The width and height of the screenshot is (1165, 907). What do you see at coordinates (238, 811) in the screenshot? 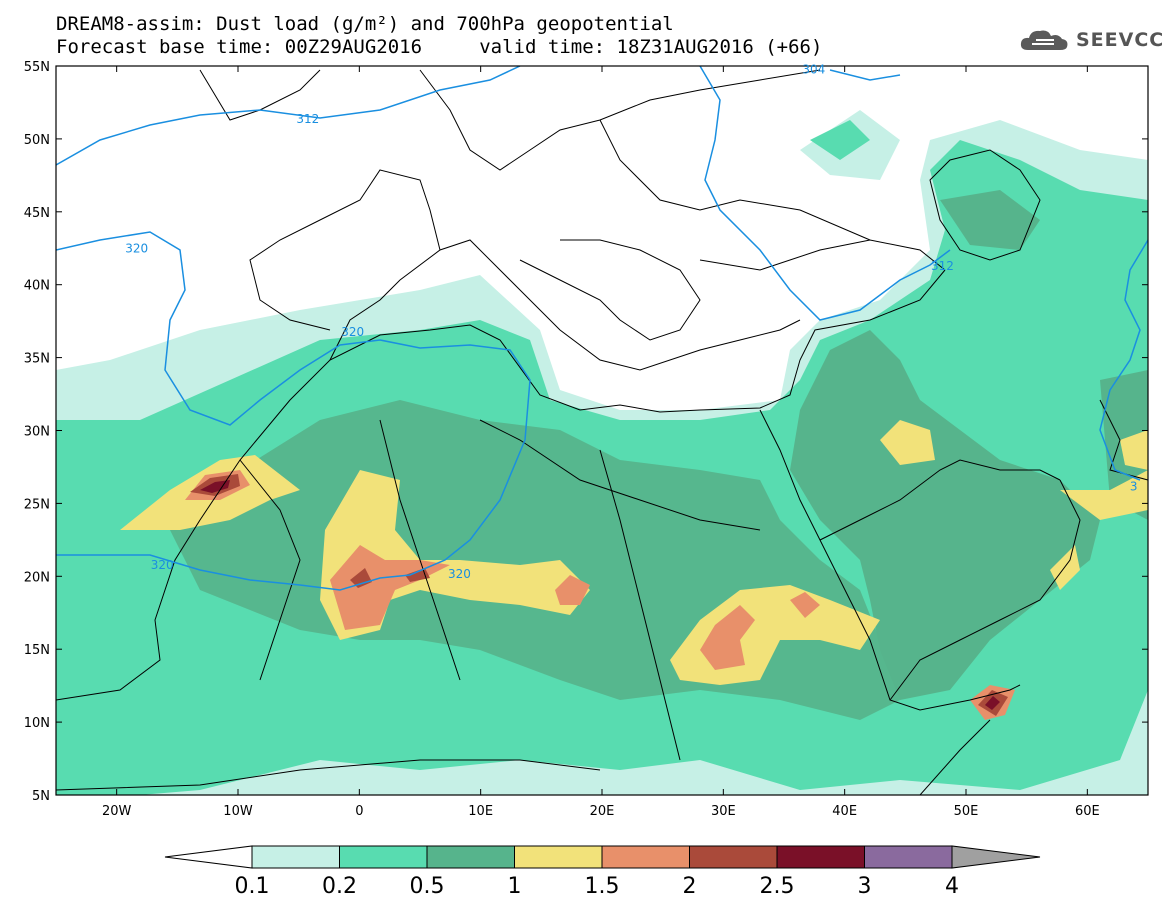
I see `lon-tick-label: 10W` at bounding box center [238, 811].